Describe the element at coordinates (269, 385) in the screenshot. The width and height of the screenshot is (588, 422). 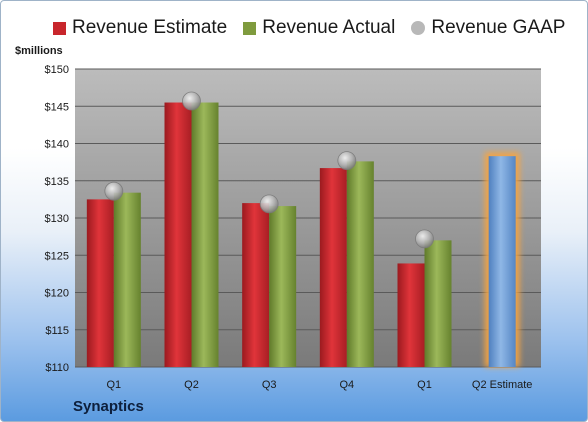
I see `x-tick-label: Q3` at that location.